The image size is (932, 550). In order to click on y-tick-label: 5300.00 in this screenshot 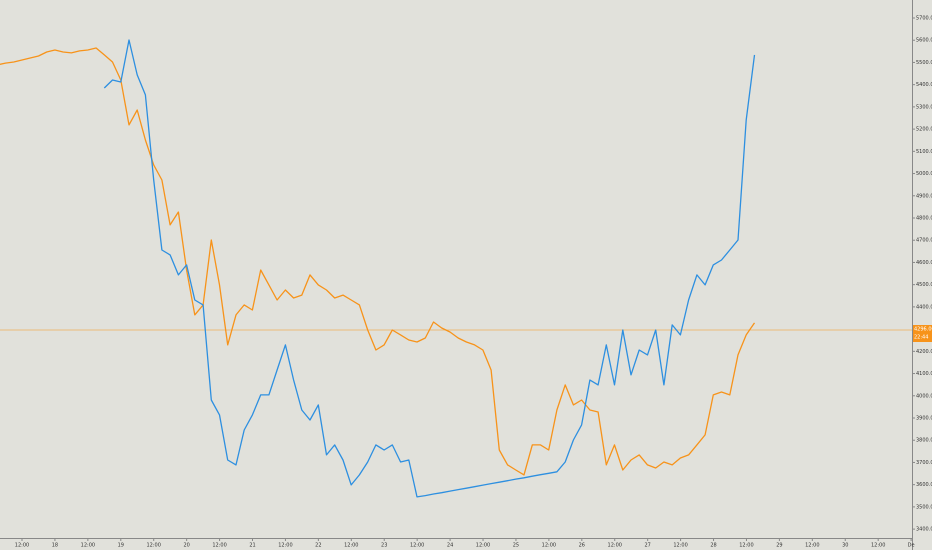, I will do `click(924, 107)`.